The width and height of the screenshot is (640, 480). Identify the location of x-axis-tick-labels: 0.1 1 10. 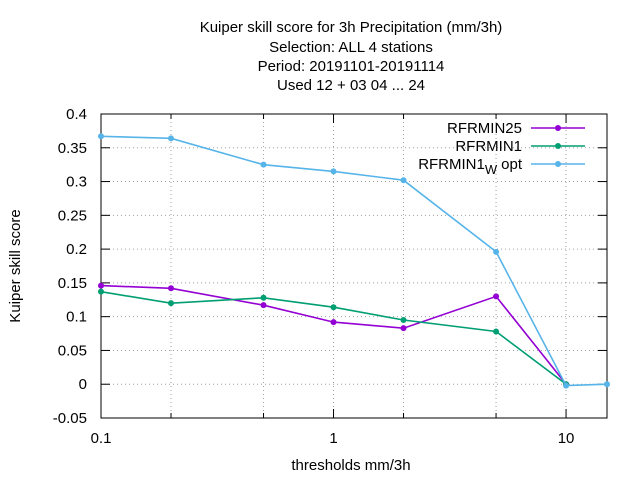
(333, 438).